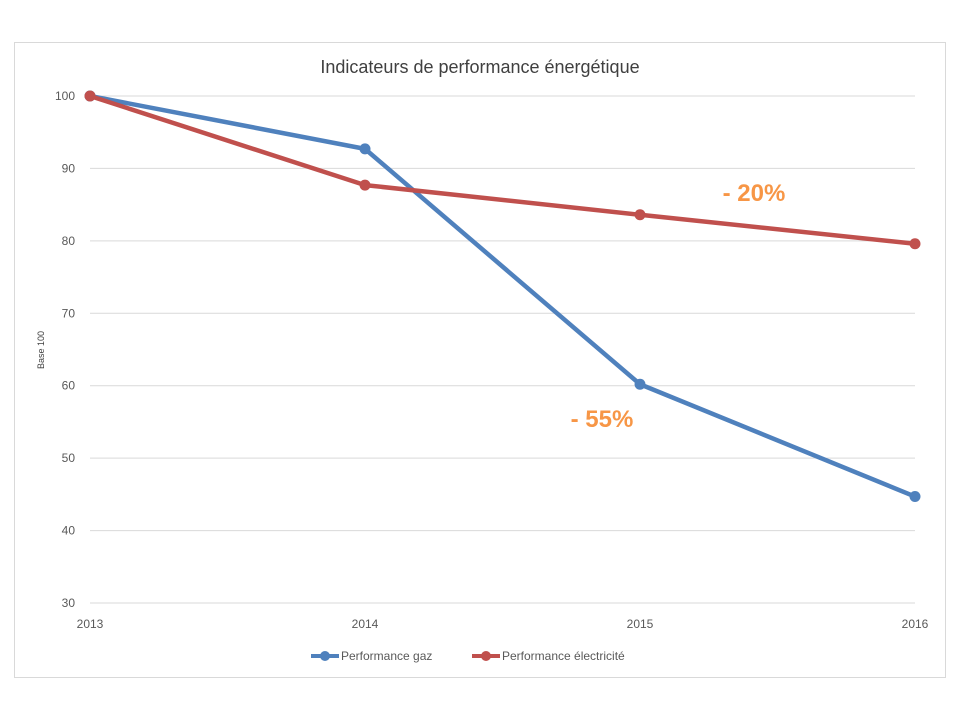 The height and width of the screenshot is (720, 960). Describe the element at coordinates (69, 531) in the screenshot. I see `y-tick-label: 40` at that location.